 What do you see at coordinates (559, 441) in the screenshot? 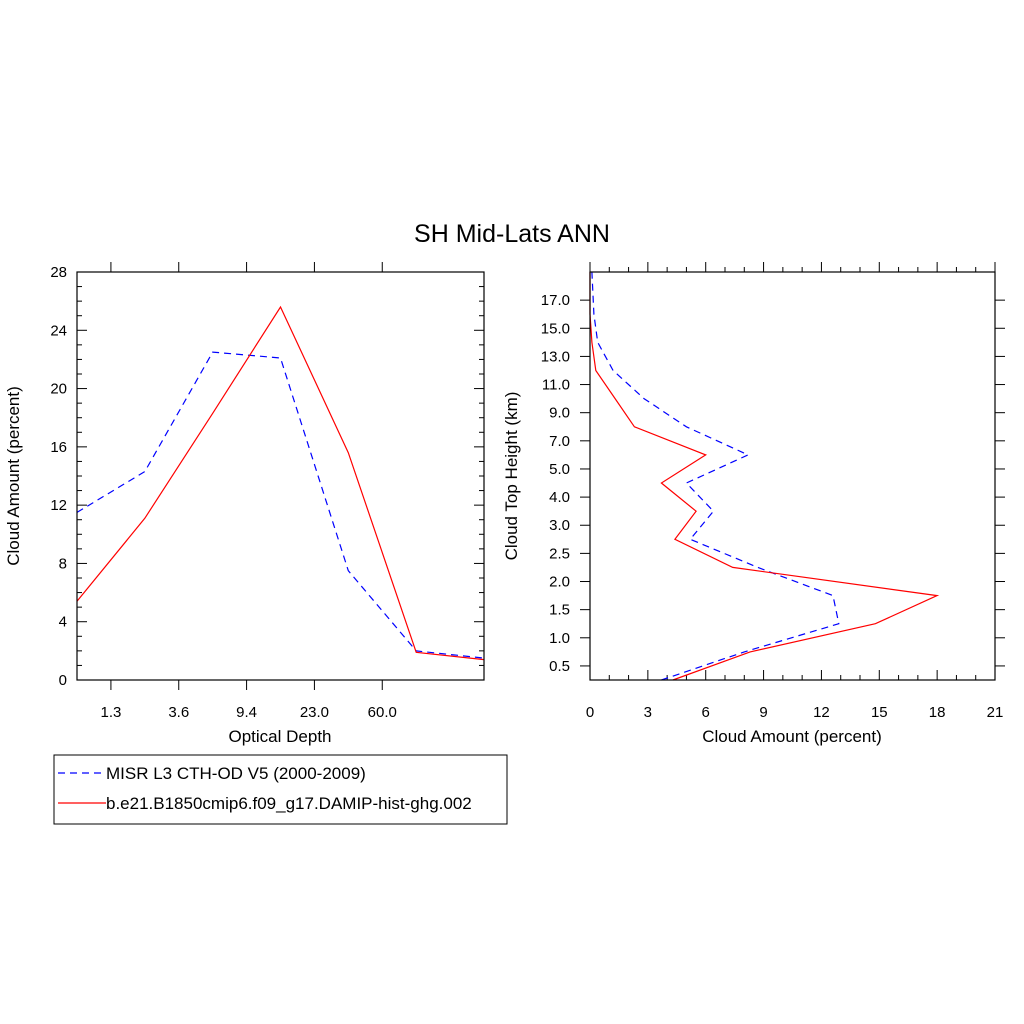
I see `right-y-tick-label: 7.0` at bounding box center [559, 441].